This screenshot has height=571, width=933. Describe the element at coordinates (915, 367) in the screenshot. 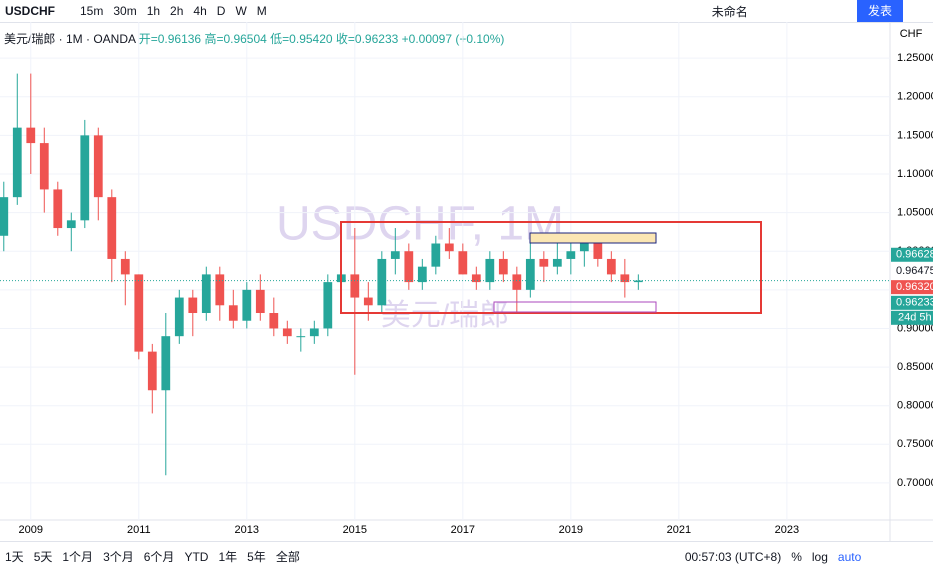

I see `y-tick-label: 0.85000` at that location.